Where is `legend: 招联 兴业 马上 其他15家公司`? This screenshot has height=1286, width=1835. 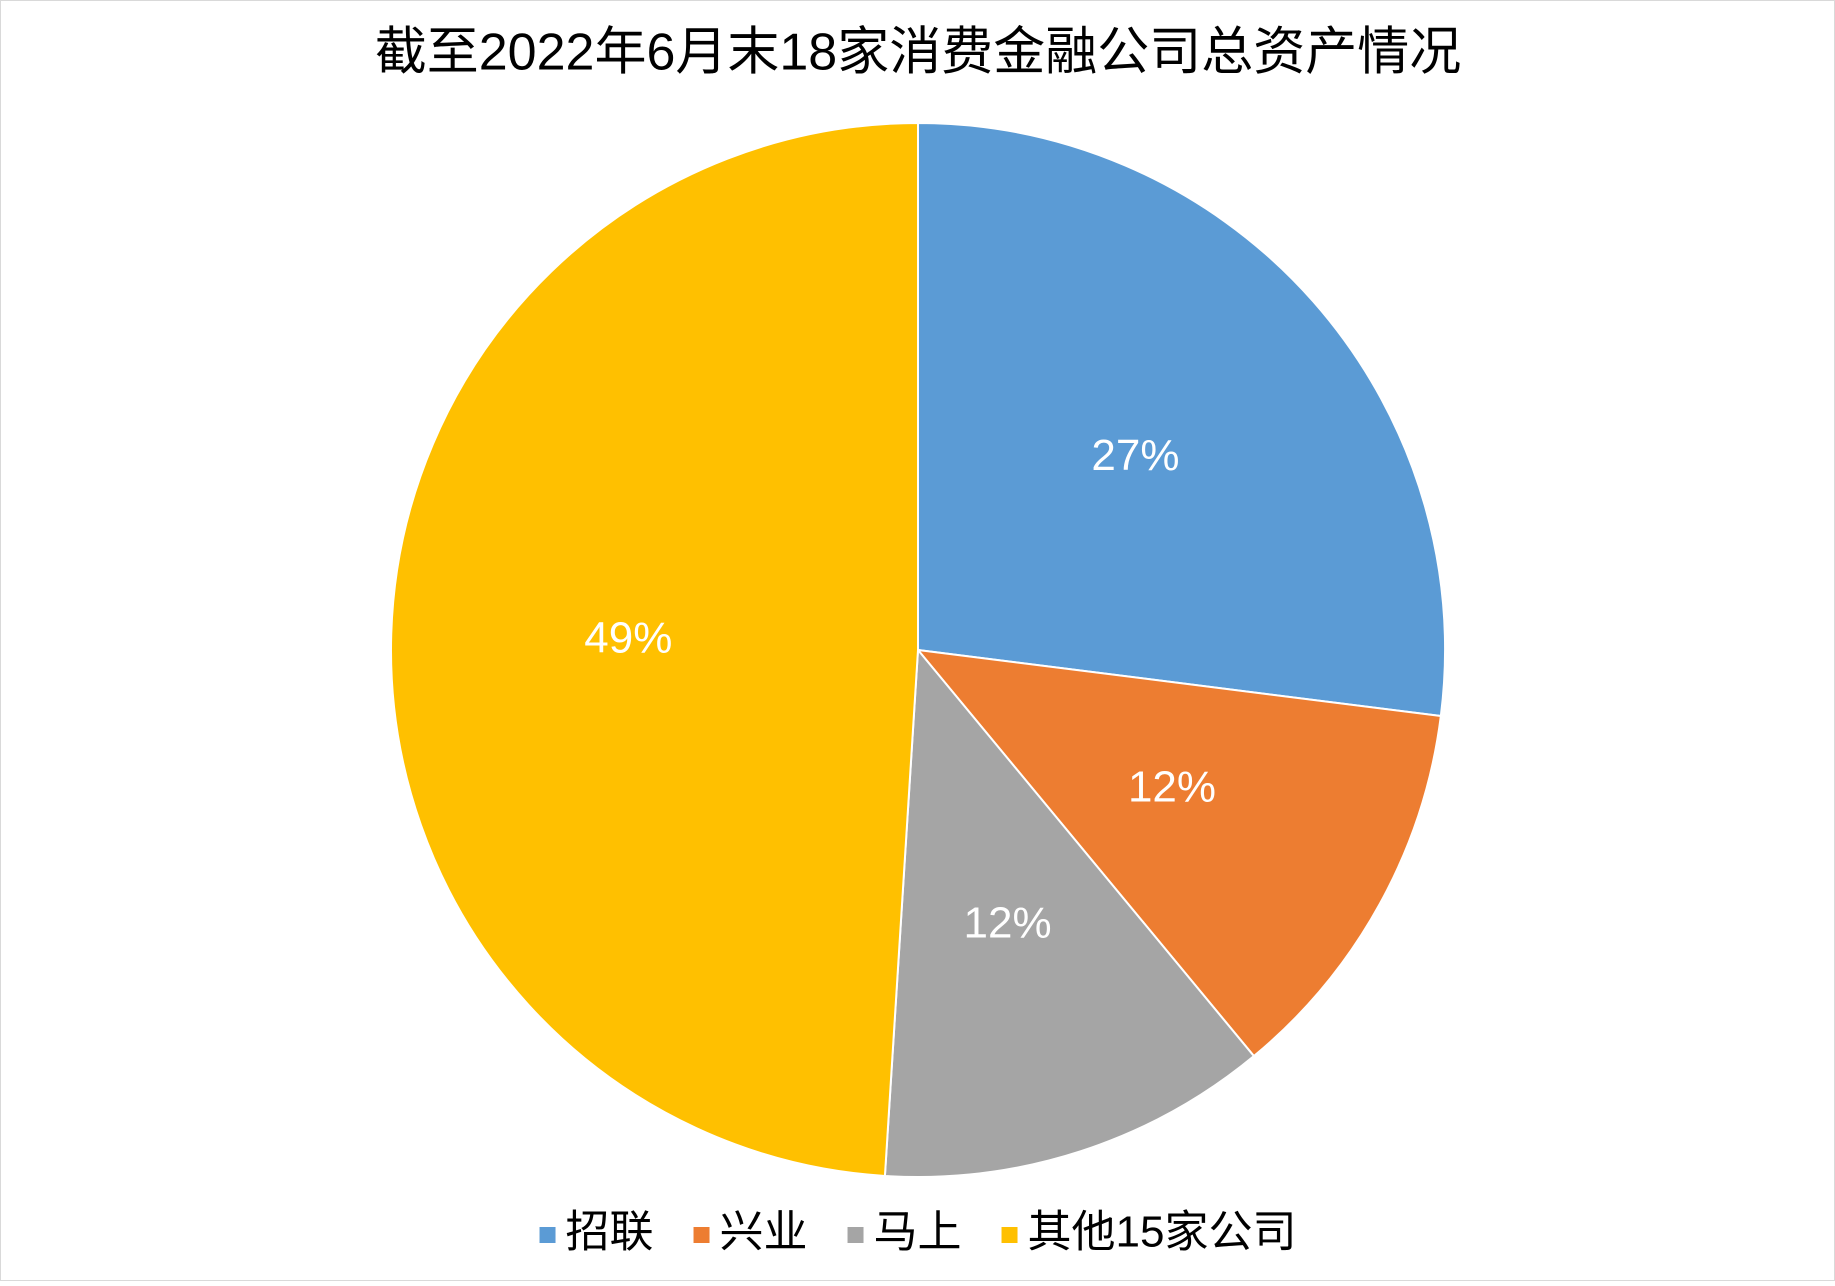 legend: 招联 兴业 马上 其他15家公司 is located at coordinates (918, 1232).